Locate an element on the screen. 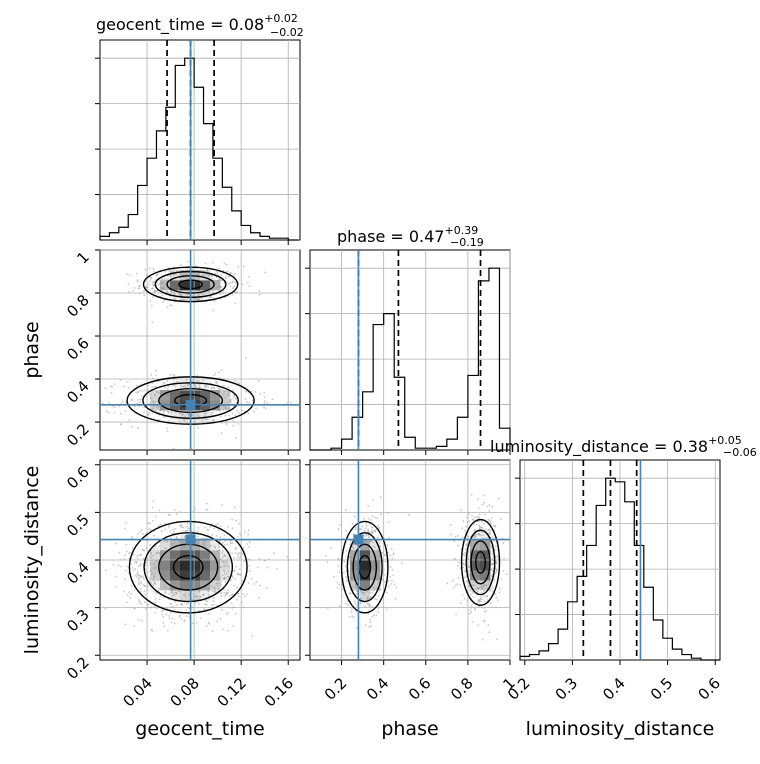 The height and width of the screenshot is (764, 760). title-phase: phase = 0.47+0.39 is located at coordinates (407, 235).